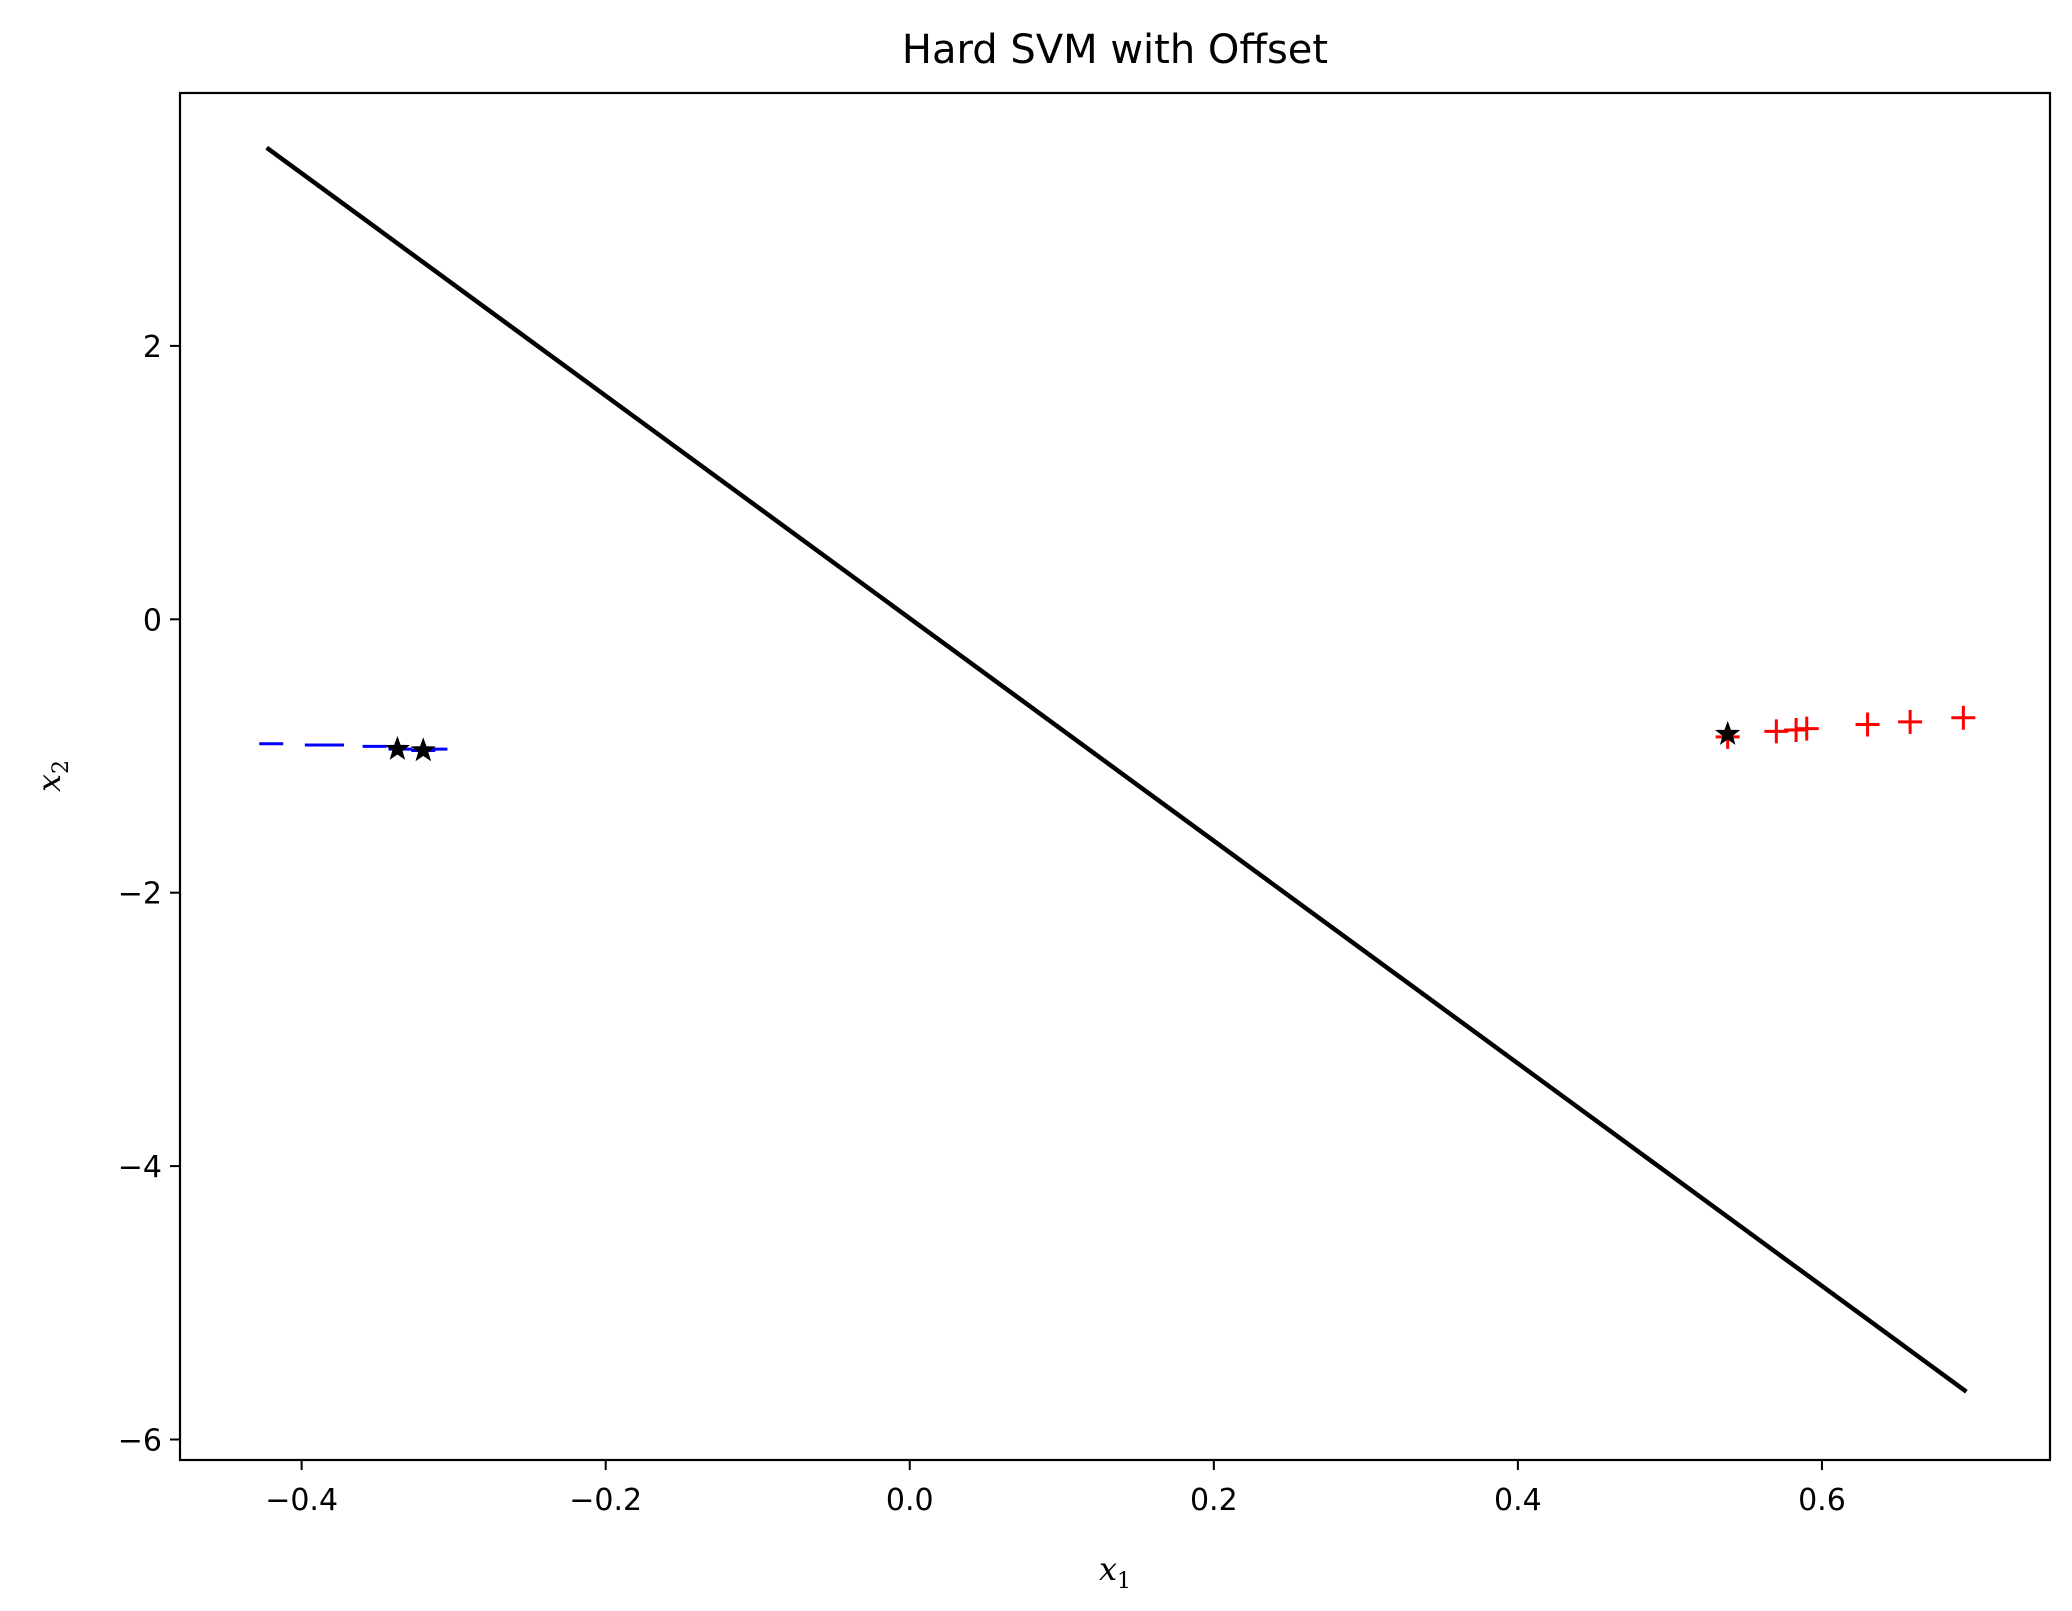 Image resolution: width=2072 pixels, height=1611 pixels. Describe the element at coordinates (1518, 1500) in the screenshot. I see `x-tick-label: 0.4` at that location.